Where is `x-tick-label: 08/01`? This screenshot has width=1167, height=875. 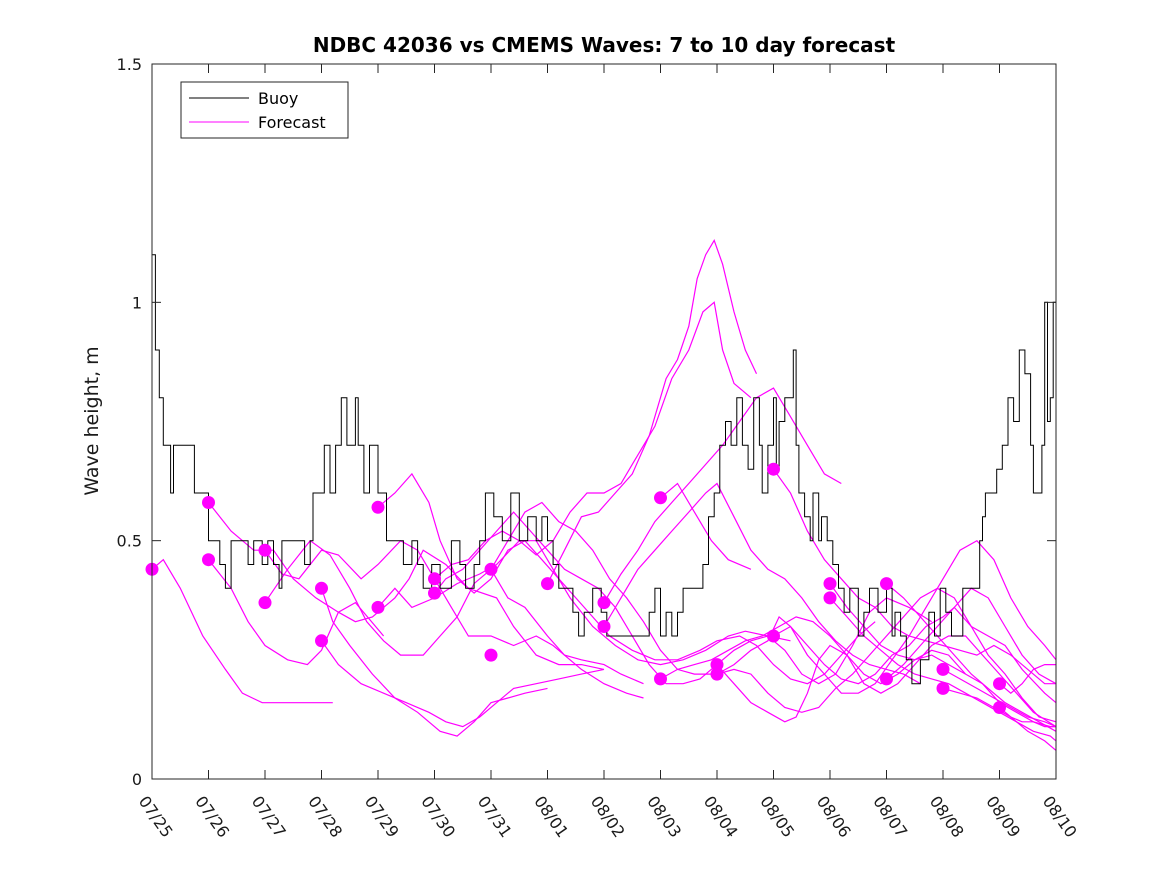 x-tick-label: 08/01 is located at coordinates (551, 816).